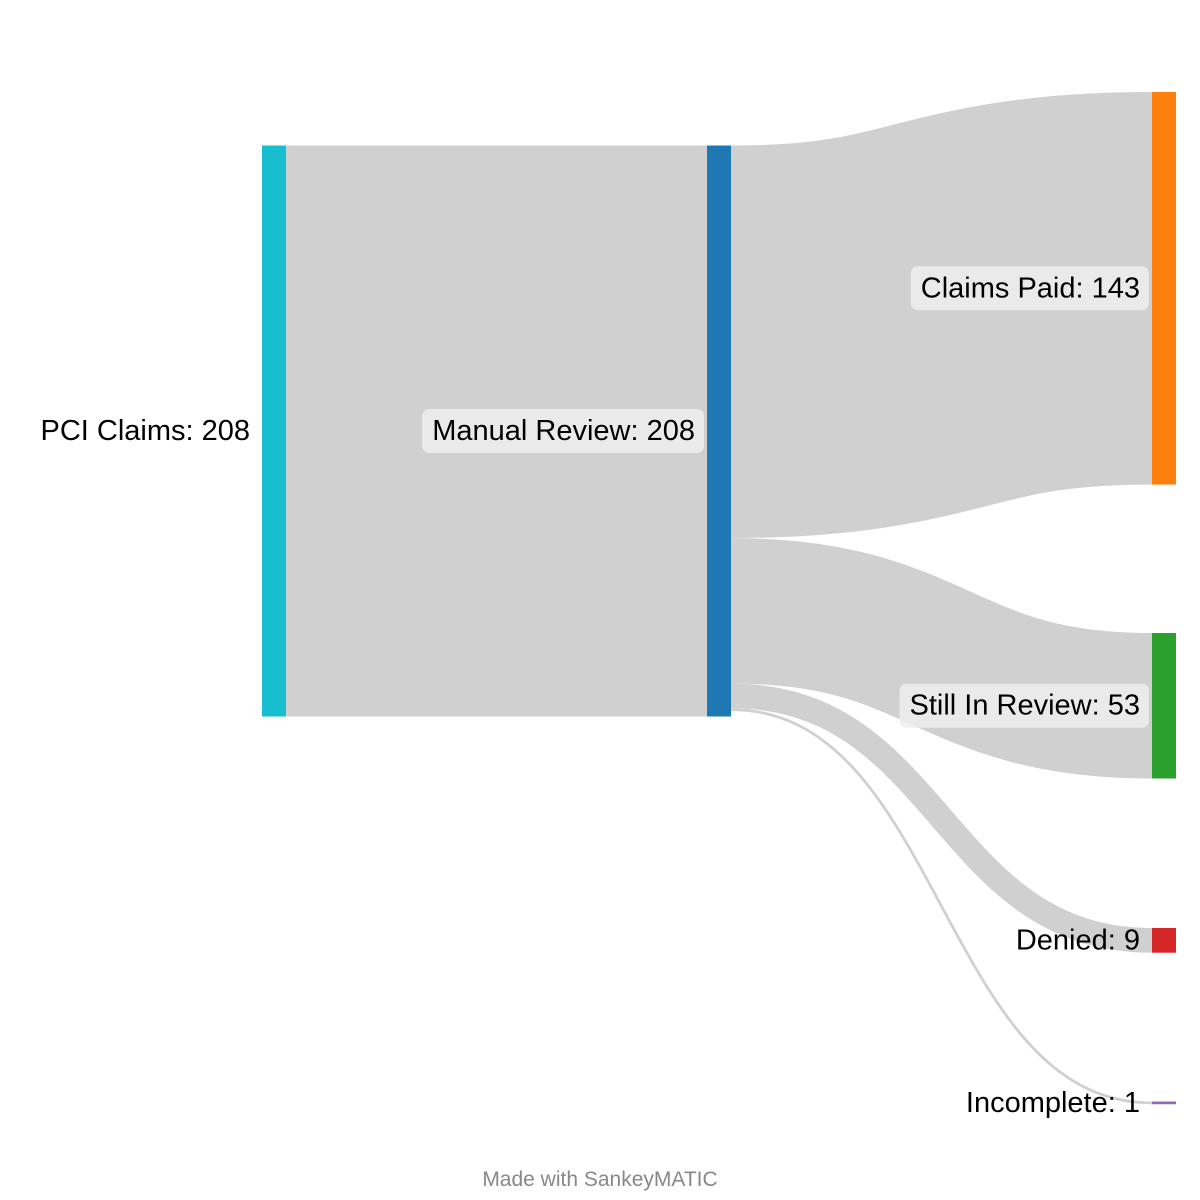 The height and width of the screenshot is (1200, 1200). What do you see at coordinates (600, 1179) in the screenshot?
I see `credit-text: Made with SankeyMATIC` at bounding box center [600, 1179].